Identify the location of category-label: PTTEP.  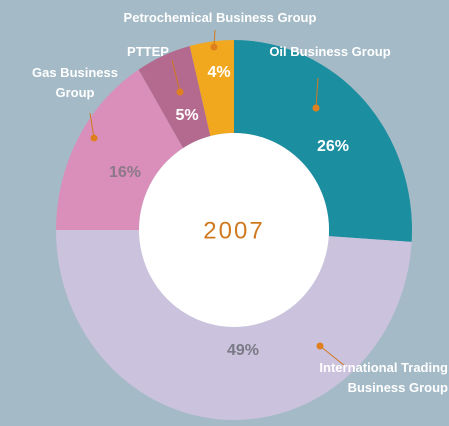
(148, 51).